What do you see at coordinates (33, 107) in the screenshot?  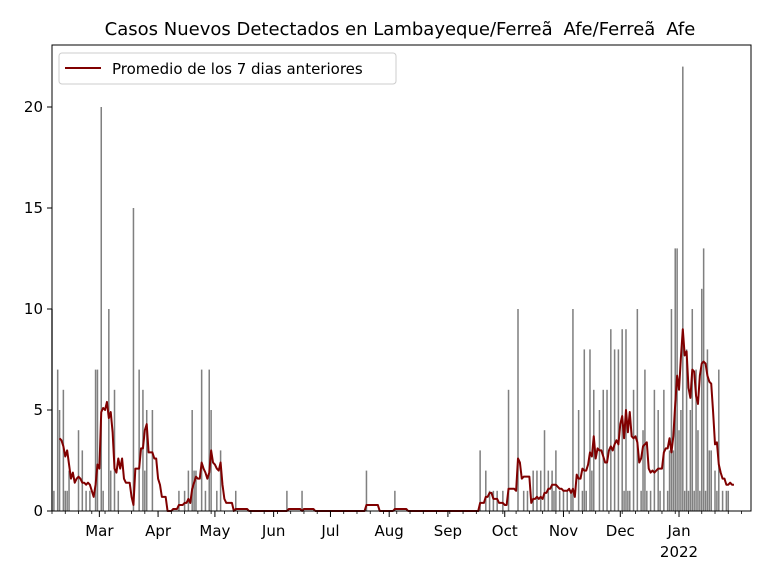 I see `y-tick-label: 20` at bounding box center [33, 107].